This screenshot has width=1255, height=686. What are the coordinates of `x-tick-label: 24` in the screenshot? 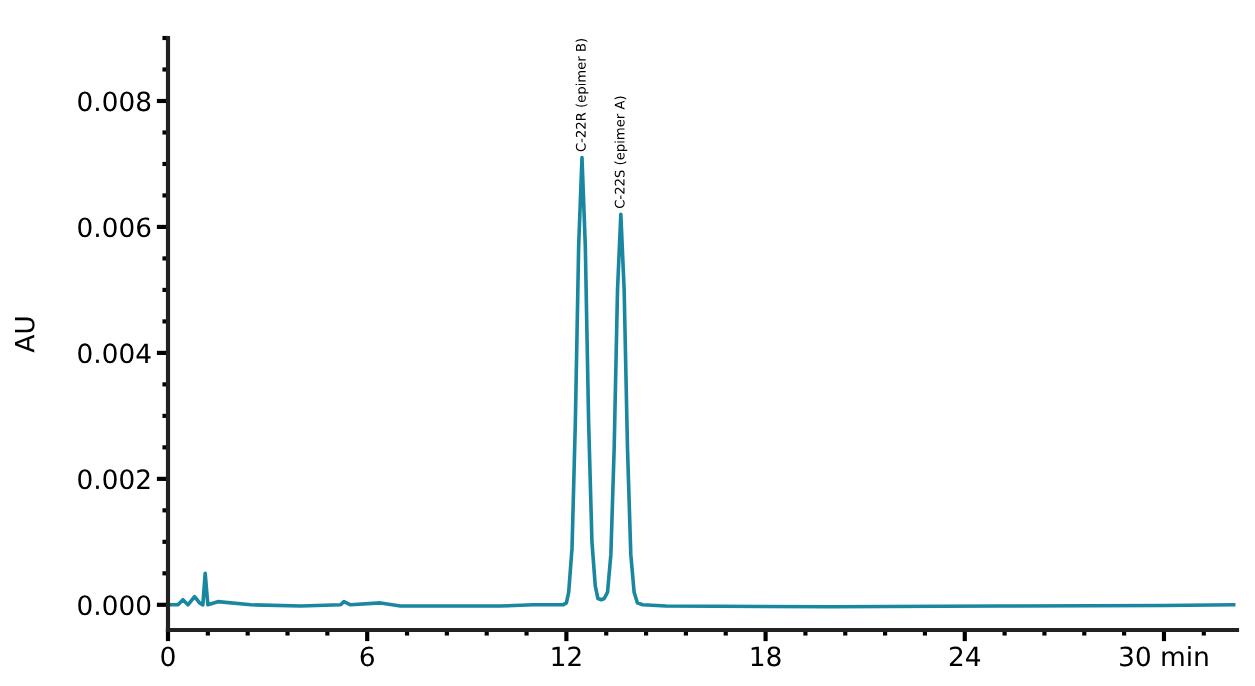 It's located at (965, 656).